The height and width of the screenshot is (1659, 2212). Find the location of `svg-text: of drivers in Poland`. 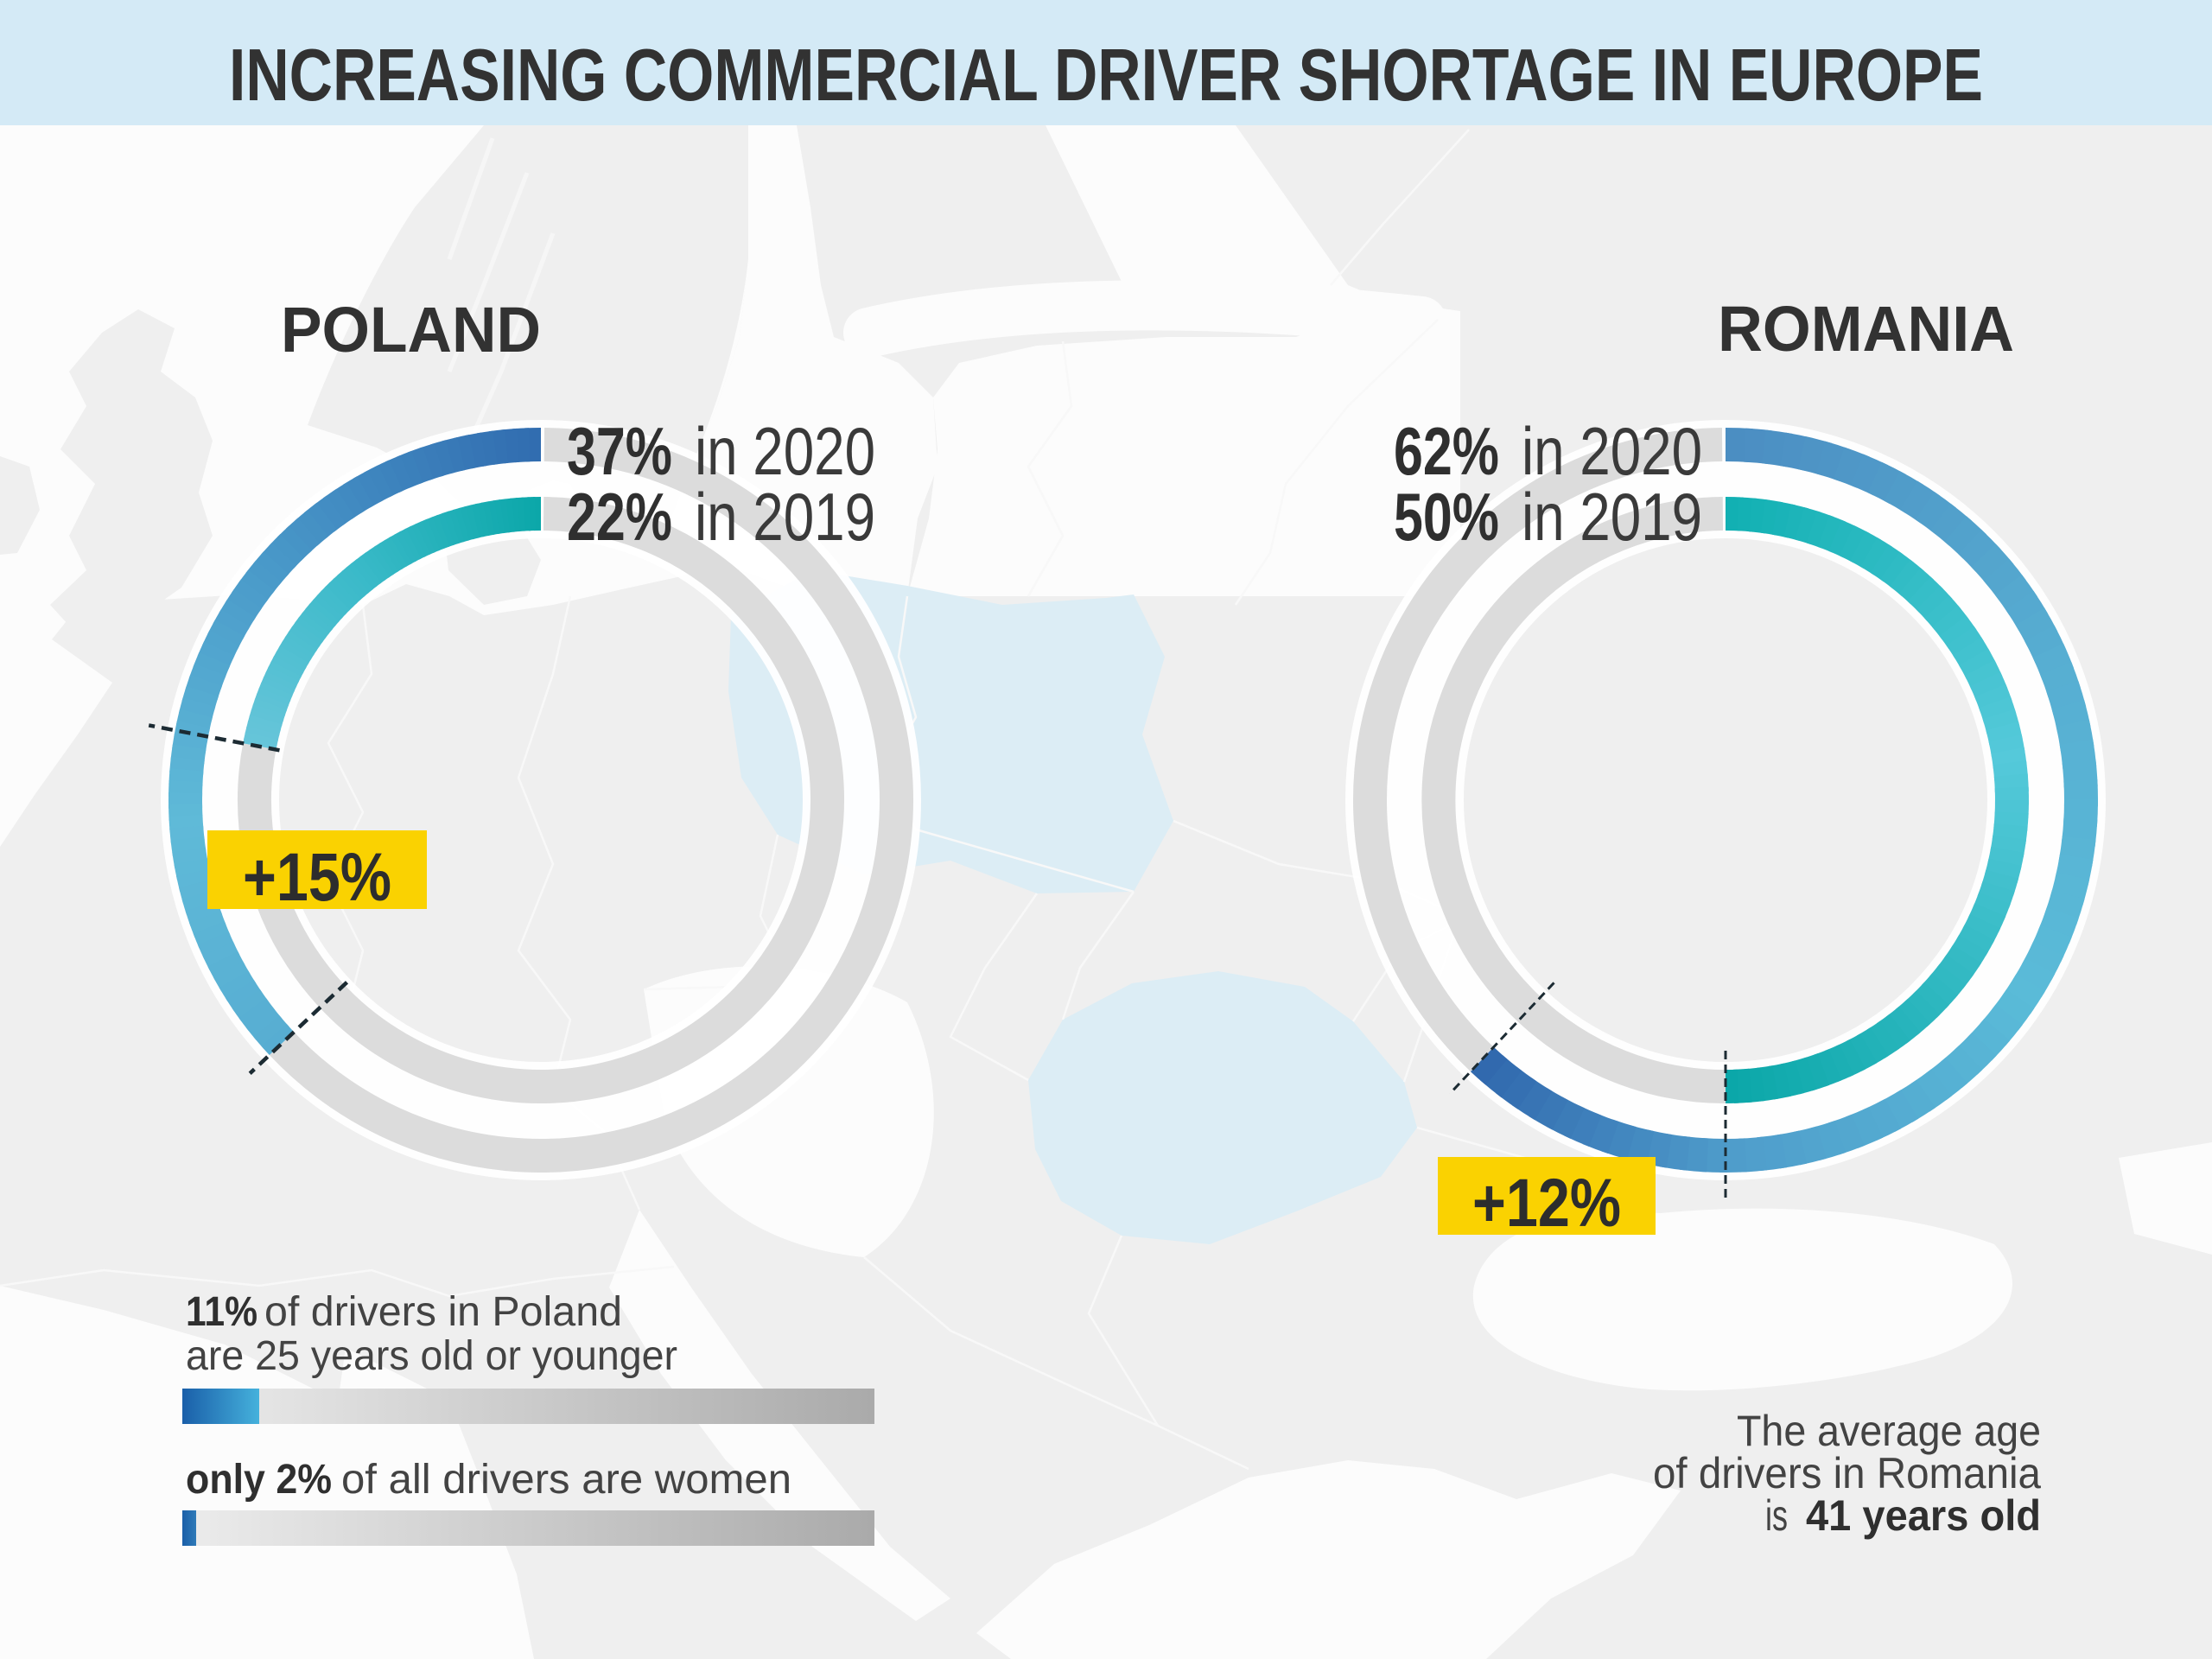

svg-text: of drivers in Poland is located at coordinates (443, 1312).